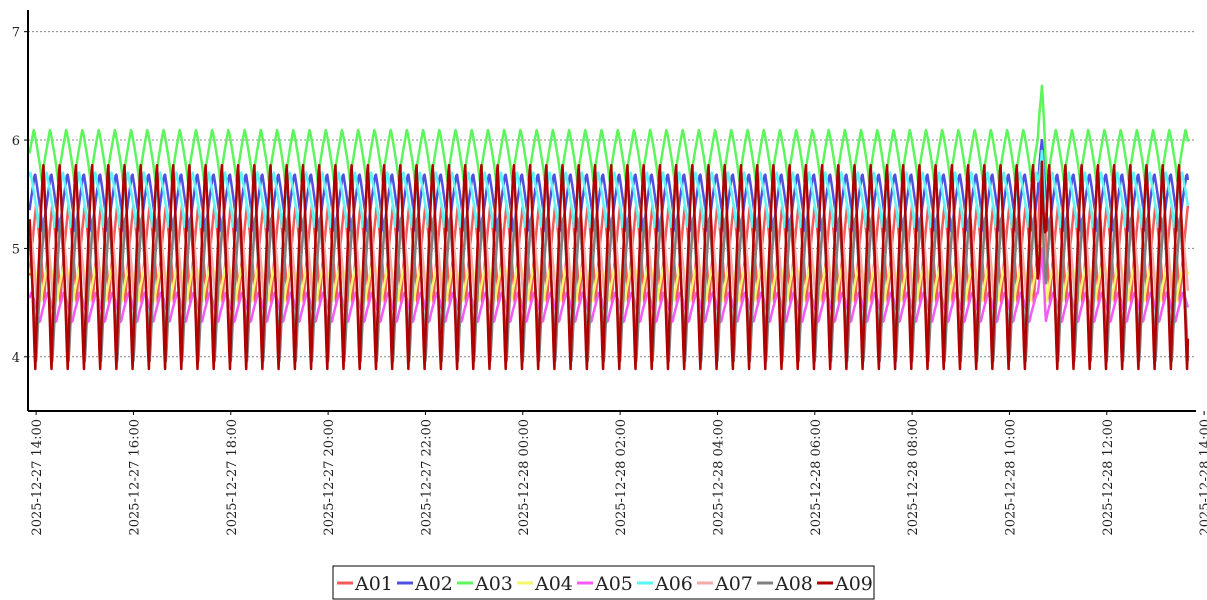 This screenshot has height=600, width=1207. What do you see at coordinates (16, 249) in the screenshot?
I see `y-tick-label: 5` at bounding box center [16, 249].